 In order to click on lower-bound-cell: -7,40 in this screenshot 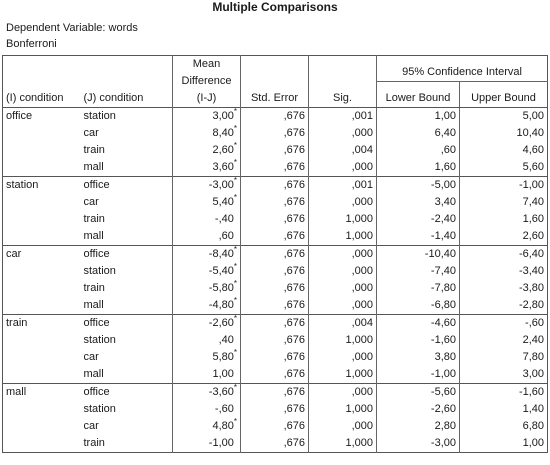, I will do `click(418, 271)`.